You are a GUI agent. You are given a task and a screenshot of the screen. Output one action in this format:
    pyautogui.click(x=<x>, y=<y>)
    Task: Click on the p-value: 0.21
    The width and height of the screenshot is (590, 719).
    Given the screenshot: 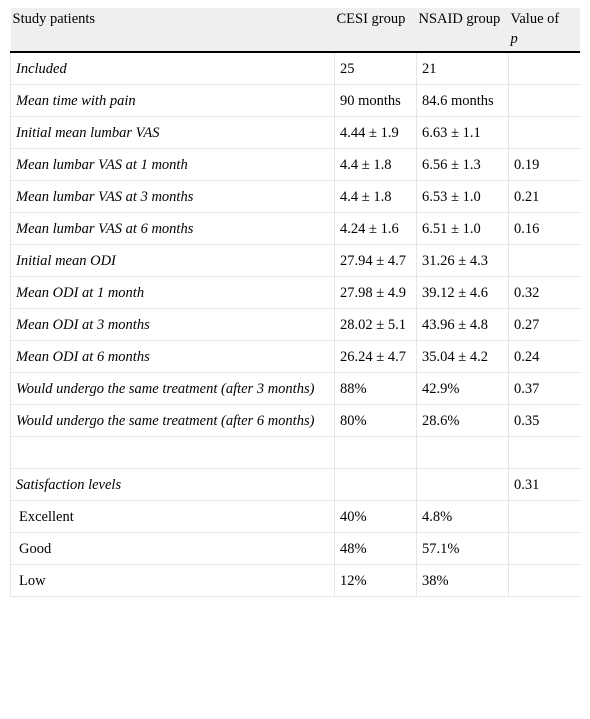 What is the action you would take?
    pyautogui.click(x=544, y=196)
    